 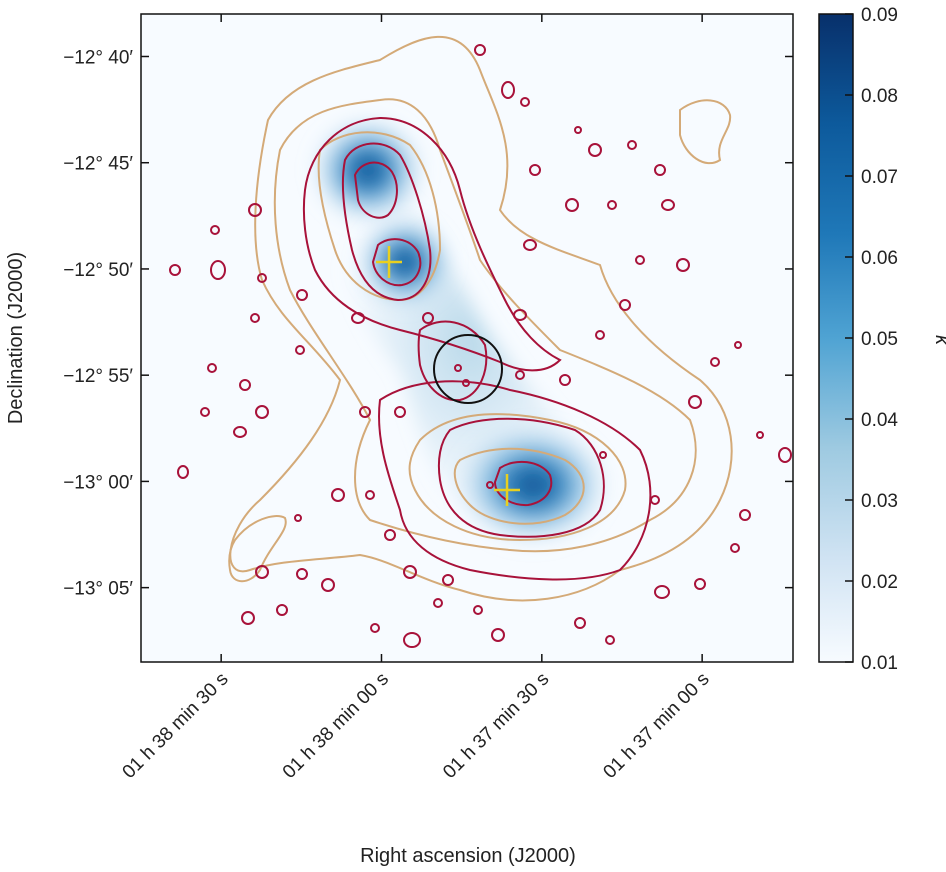 I want to click on bcg-cross-south, so click(x=507, y=490).